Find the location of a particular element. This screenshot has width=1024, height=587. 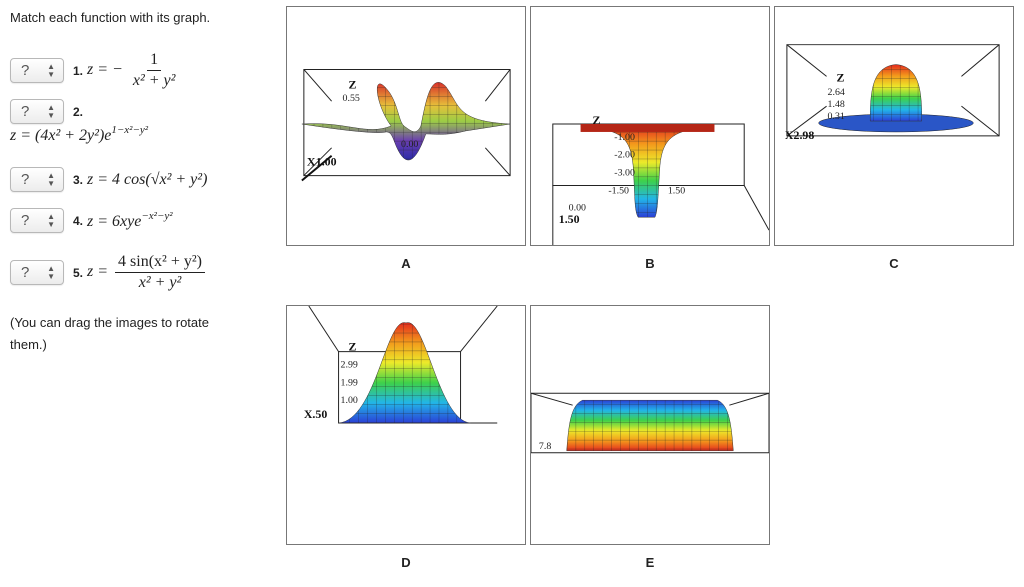

answer-select-4: ? ▲ ▼ is located at coordinates (37, 220).